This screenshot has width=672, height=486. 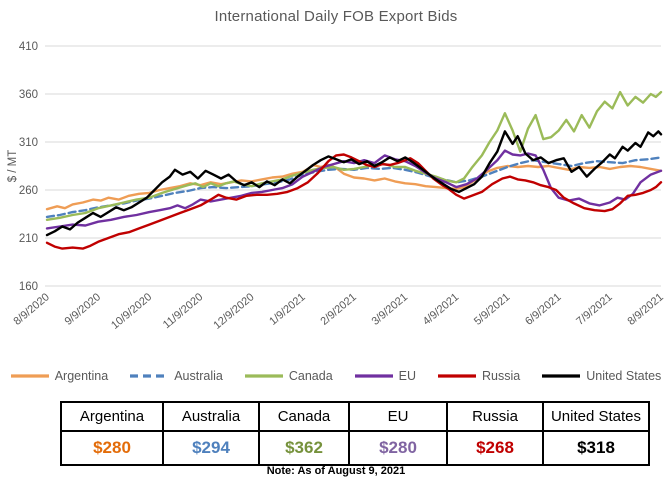 What do you see at coordinates (131, 311) in the screenshot?
I see `x-tick-label: 10/9/2020` at bounding box center [131, 311].